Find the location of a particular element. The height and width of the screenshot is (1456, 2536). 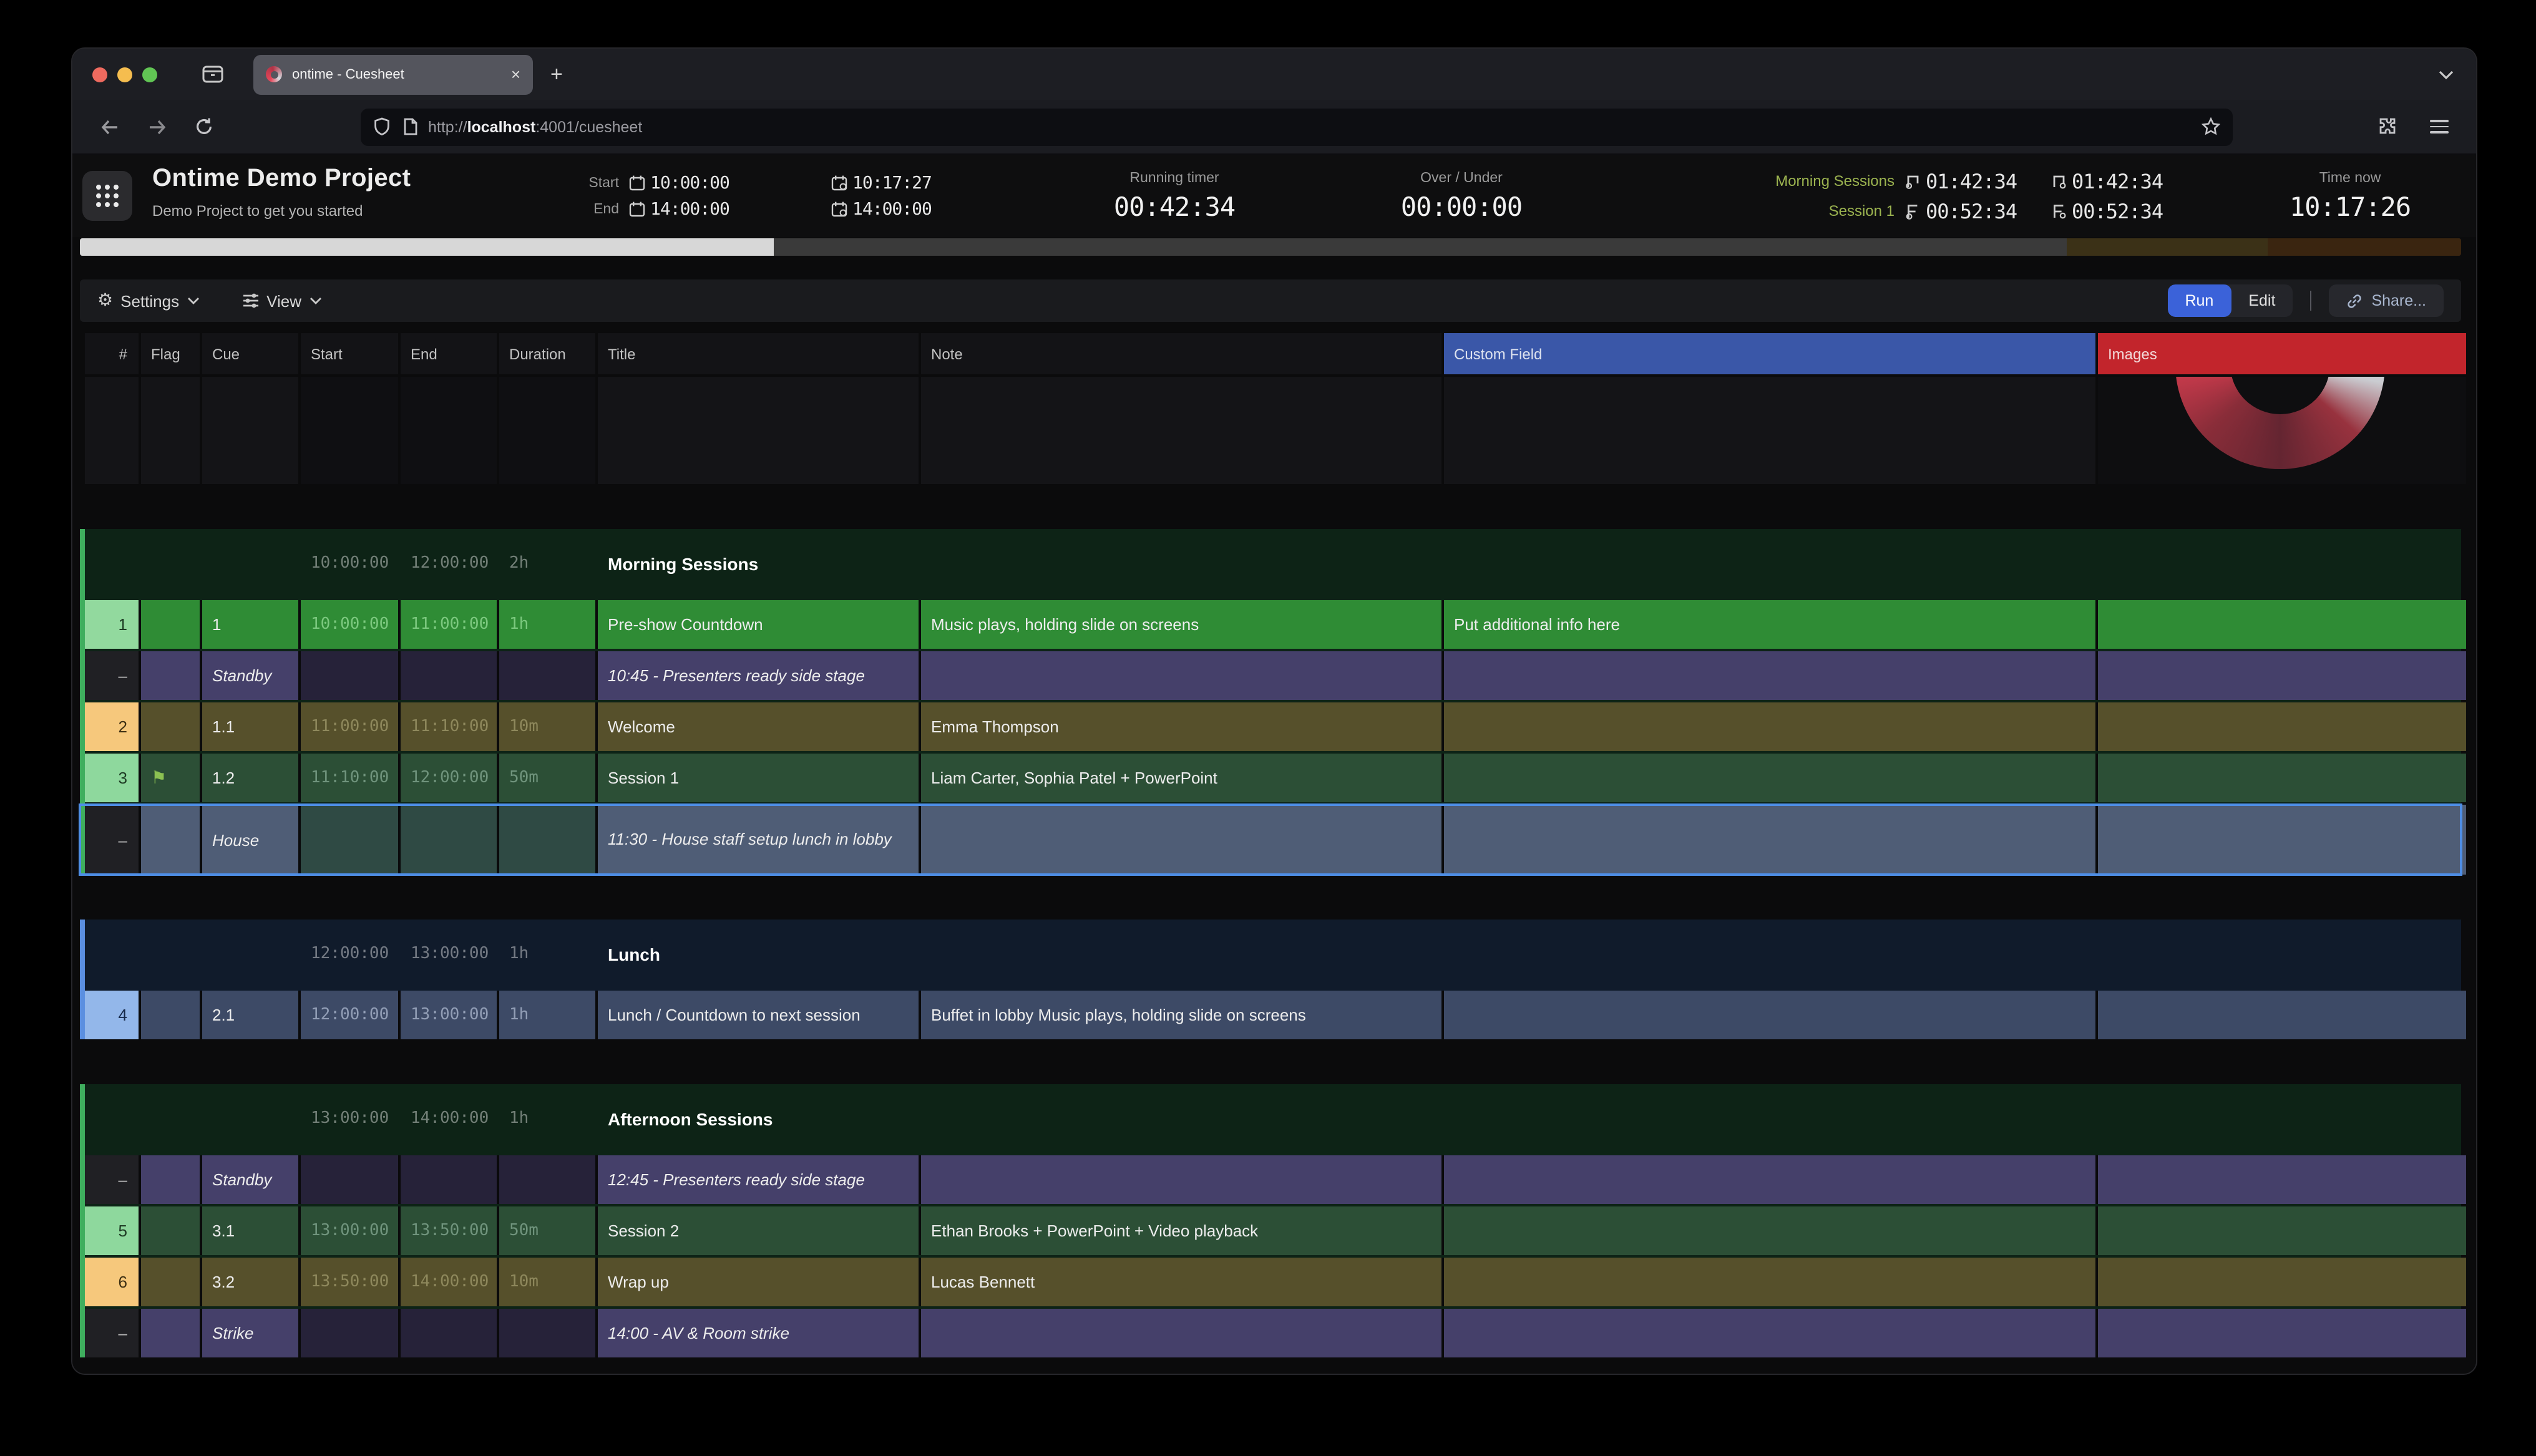

start-cell: 12:00:00 is located at coordinates (349, 1015).